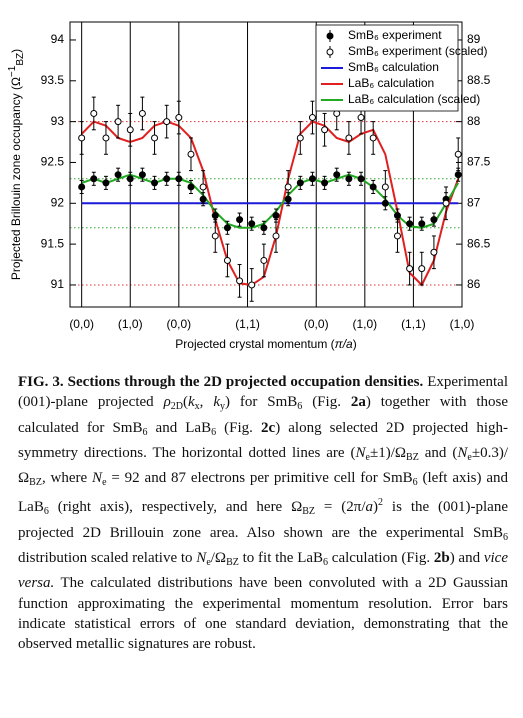 This screenshot has height=718, width=523. Describe the element at coordinates (344, 344) in the screenshot. I see `label-i: π/a` at that location.